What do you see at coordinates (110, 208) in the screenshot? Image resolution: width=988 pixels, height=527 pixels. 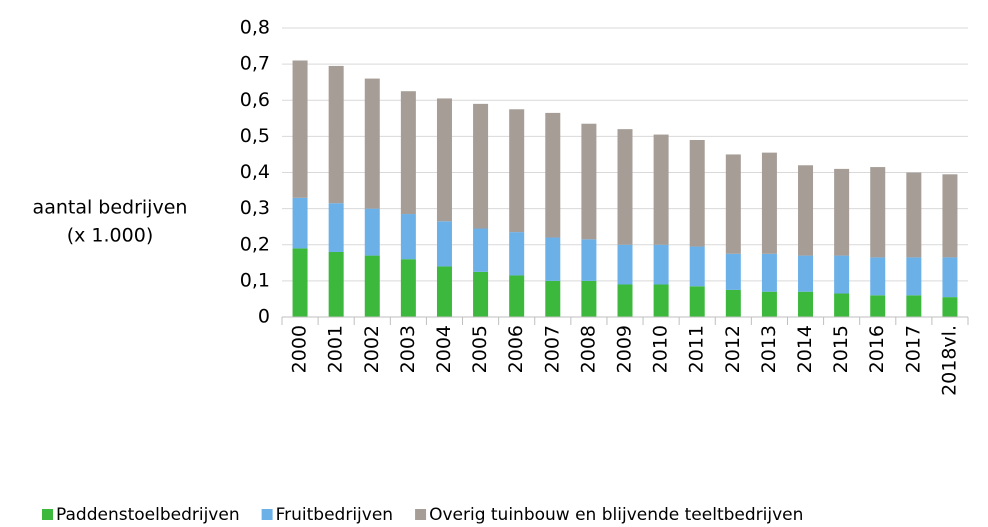 I see `y-axis-label: aantal bedrijven` at bounding box center [110, 208].